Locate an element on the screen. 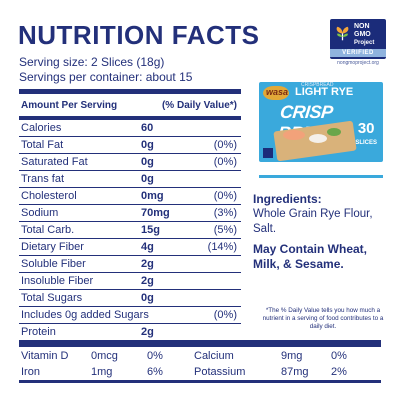 The height and width of the screenshot is (400, 400). table-row: Total Sugars 0g is located at coordinates (130, 298).